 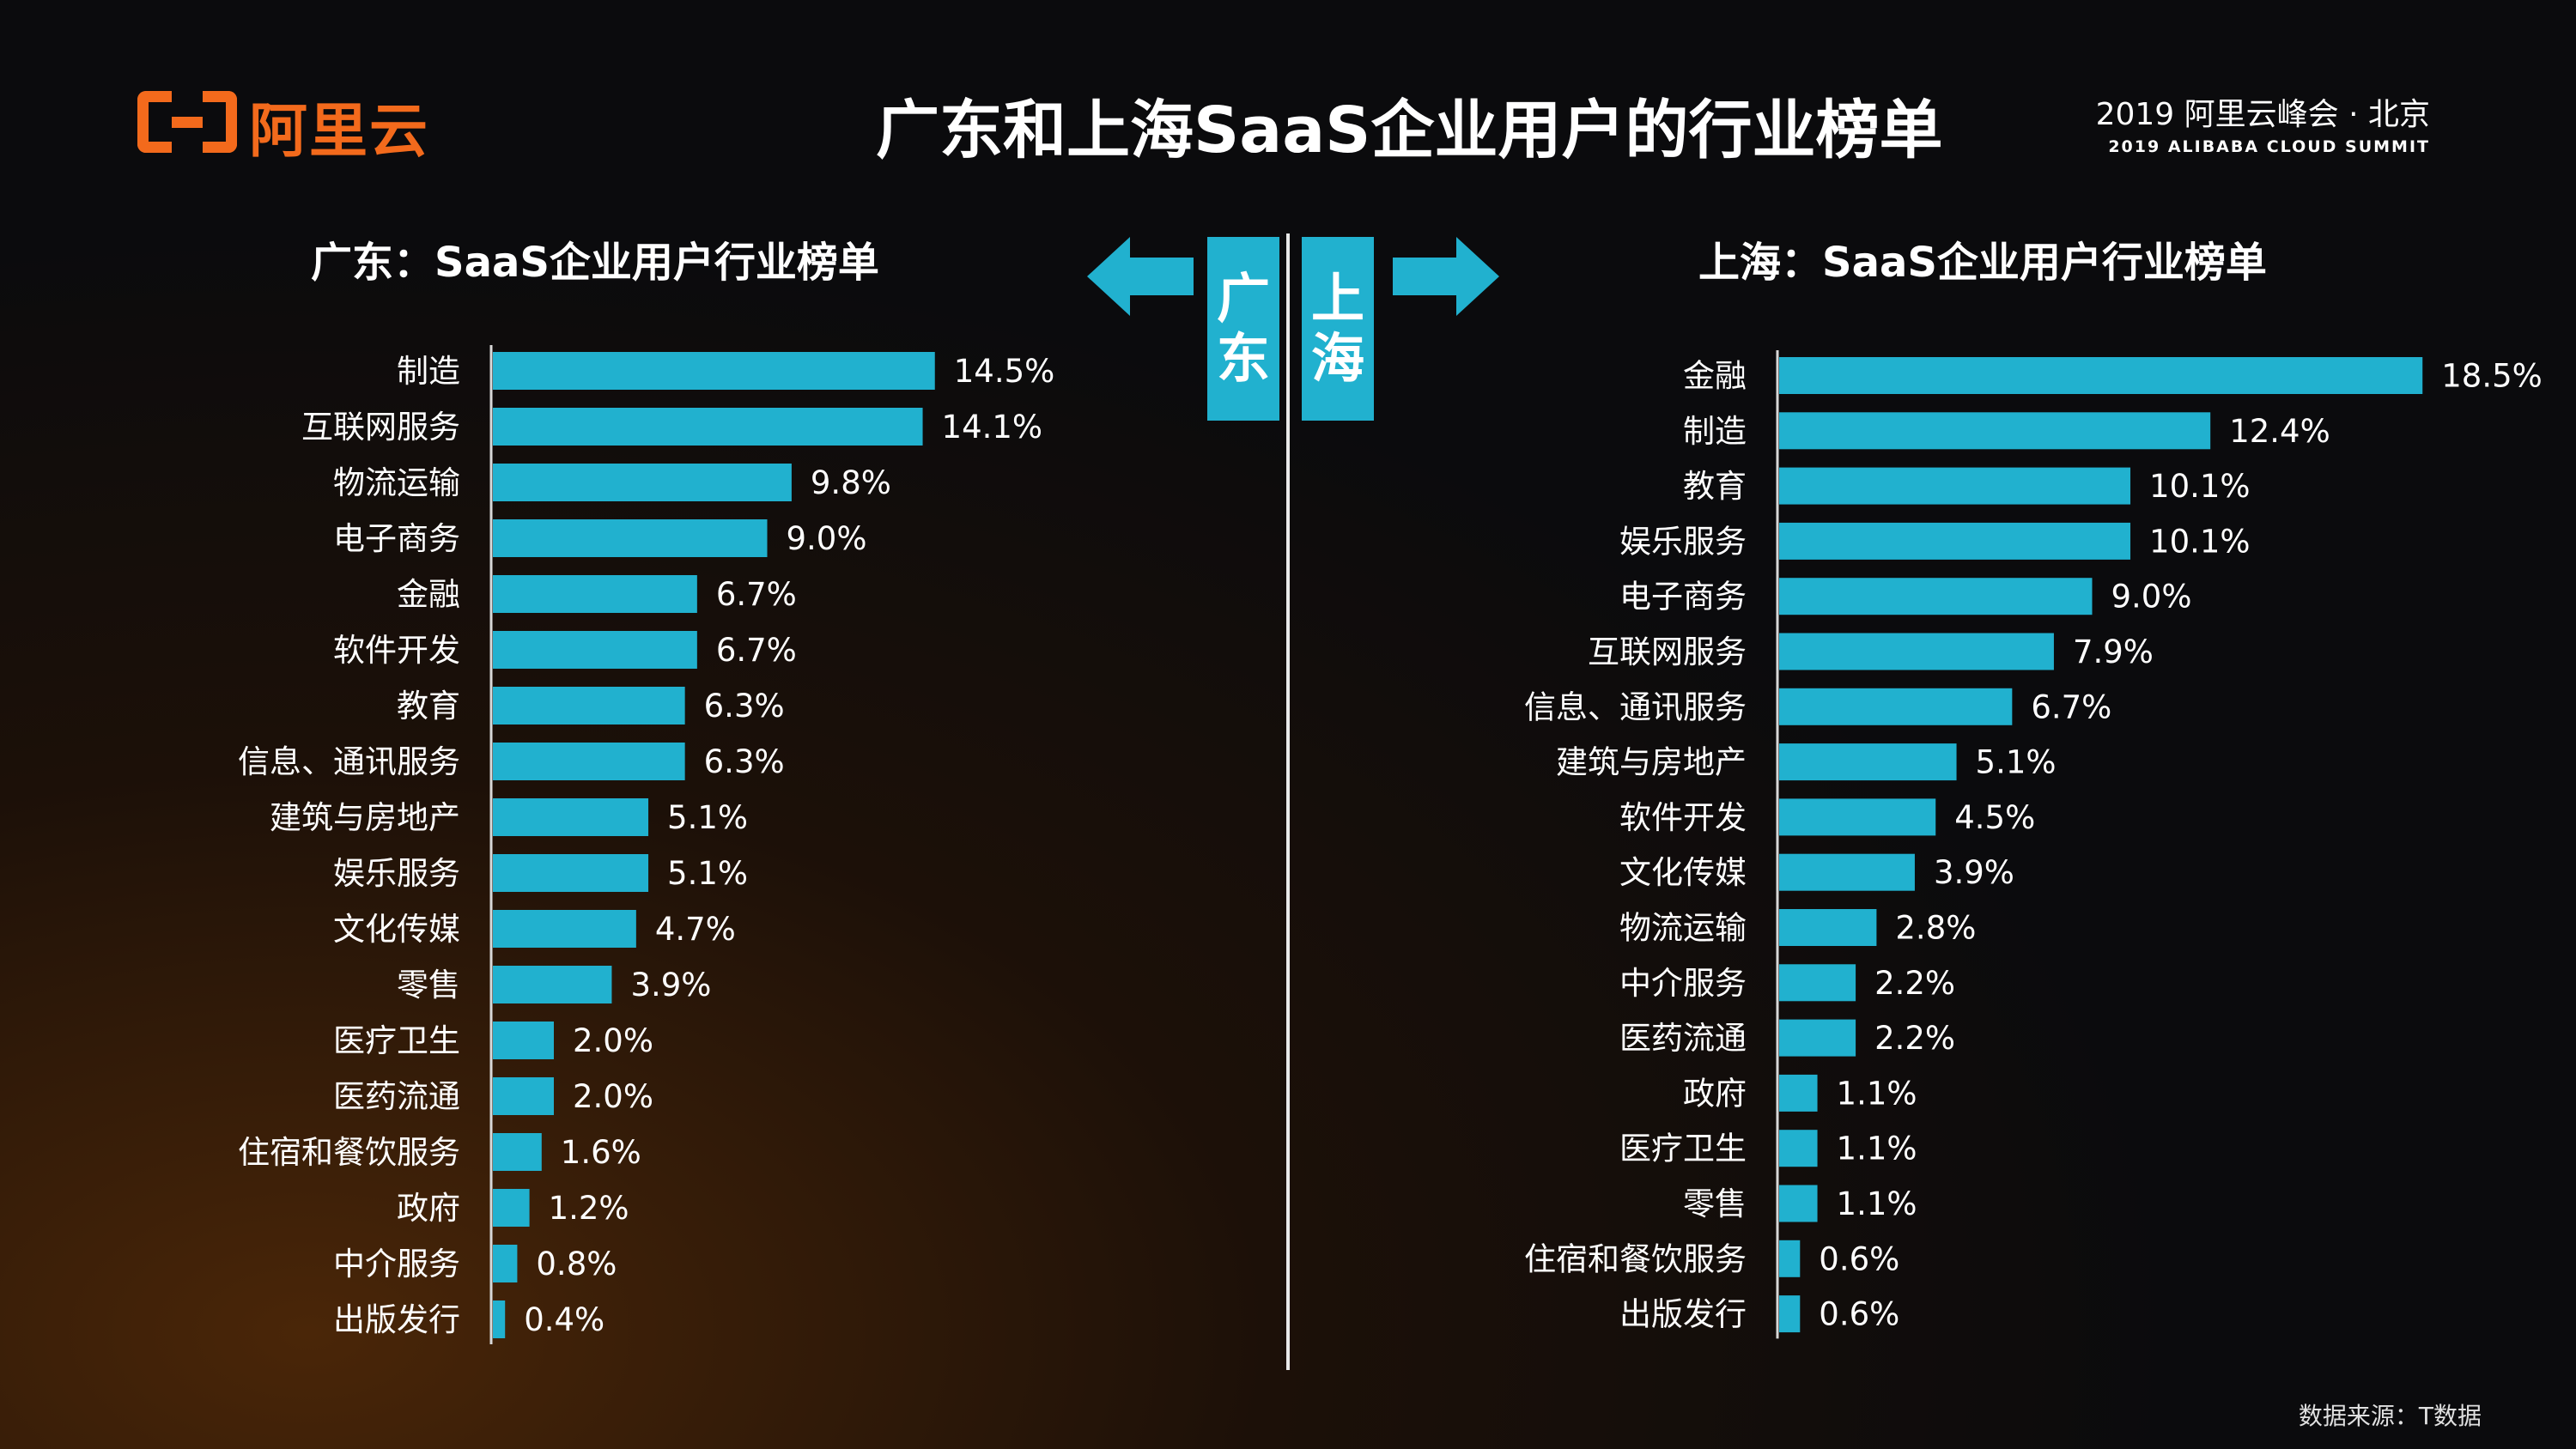 I want to click on shanghai-category-label: 住宿和餐饮服务, so click(x=1635, y=1258).